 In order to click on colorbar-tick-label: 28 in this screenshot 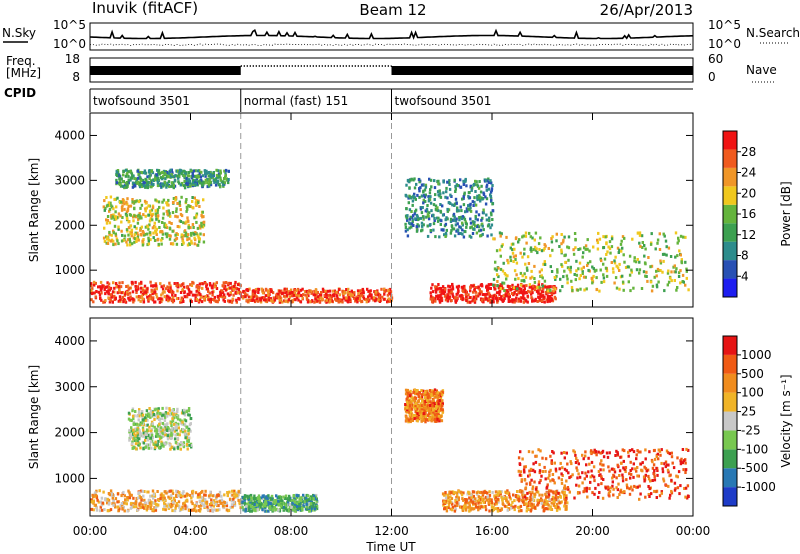, I will do `click(748, 152)`.